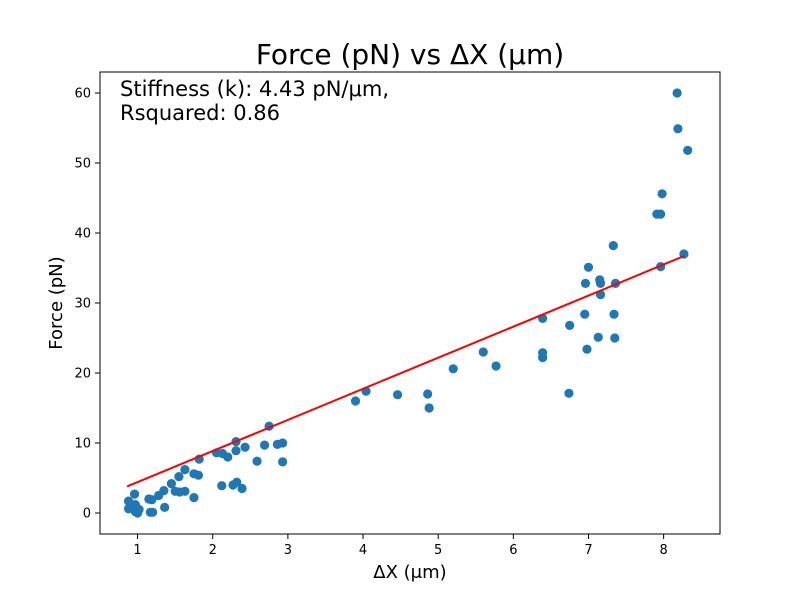 This screenshot has width=800, height=600. I want to click on x-tick-label: 5, so click(438, 550).